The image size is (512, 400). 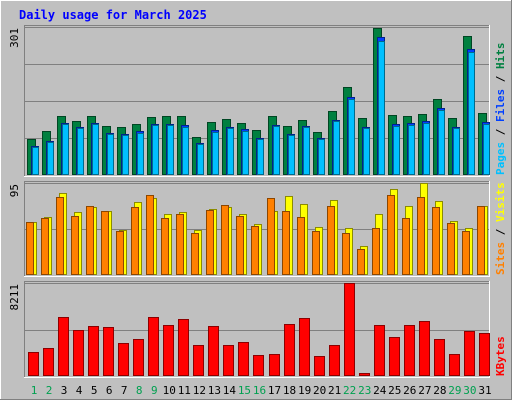 I want to click on day-label: 18, so click(x=289, y=390).